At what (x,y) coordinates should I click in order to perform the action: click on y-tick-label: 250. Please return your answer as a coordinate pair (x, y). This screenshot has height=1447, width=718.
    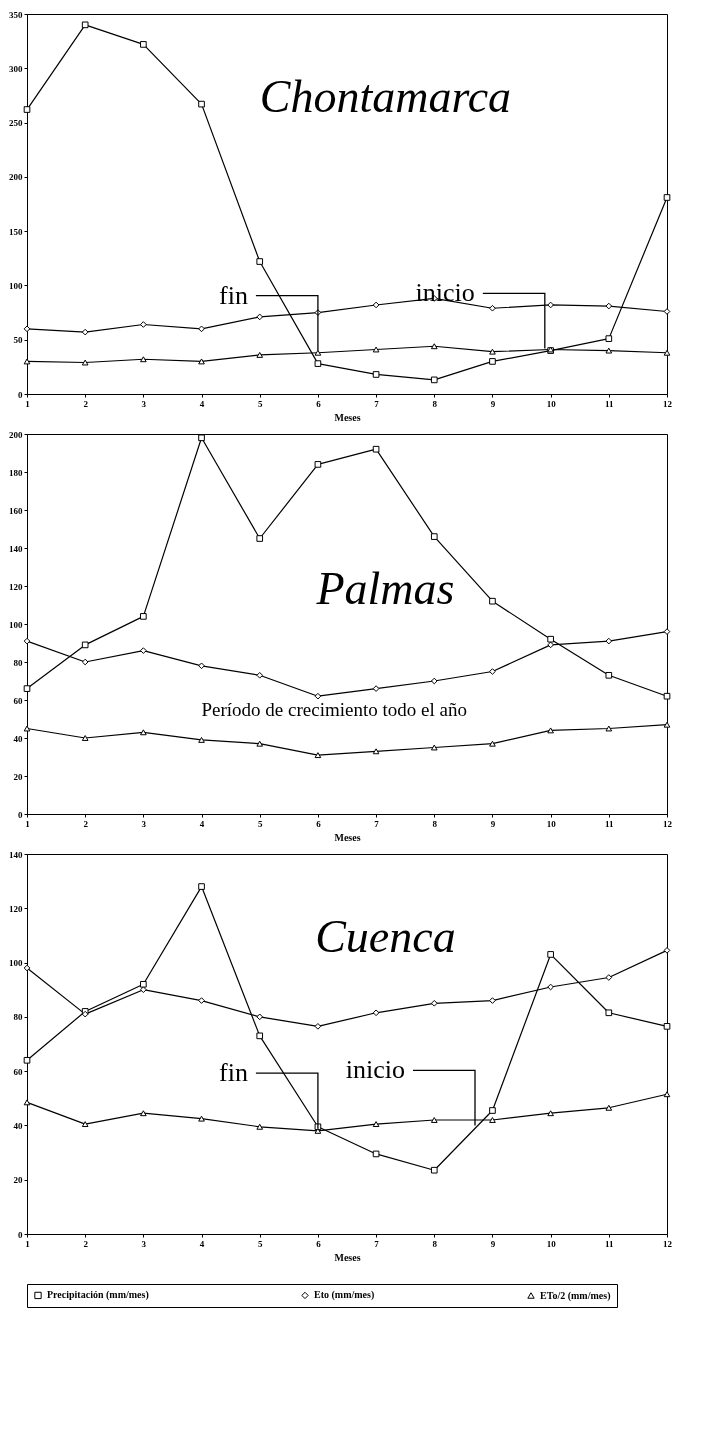
    Looking at the image, I should click on (16, 123).